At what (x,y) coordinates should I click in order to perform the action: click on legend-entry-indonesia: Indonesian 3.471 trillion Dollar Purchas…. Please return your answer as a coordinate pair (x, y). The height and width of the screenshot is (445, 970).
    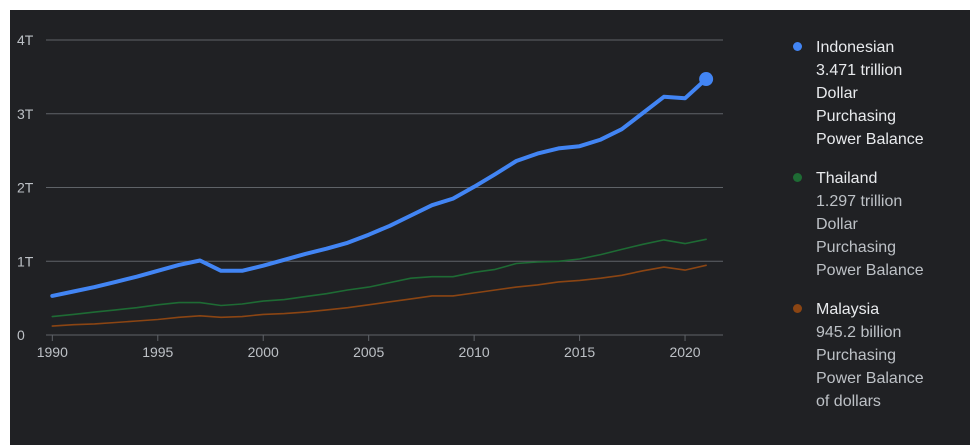
    Looking at the image, I should click on (877, 93).